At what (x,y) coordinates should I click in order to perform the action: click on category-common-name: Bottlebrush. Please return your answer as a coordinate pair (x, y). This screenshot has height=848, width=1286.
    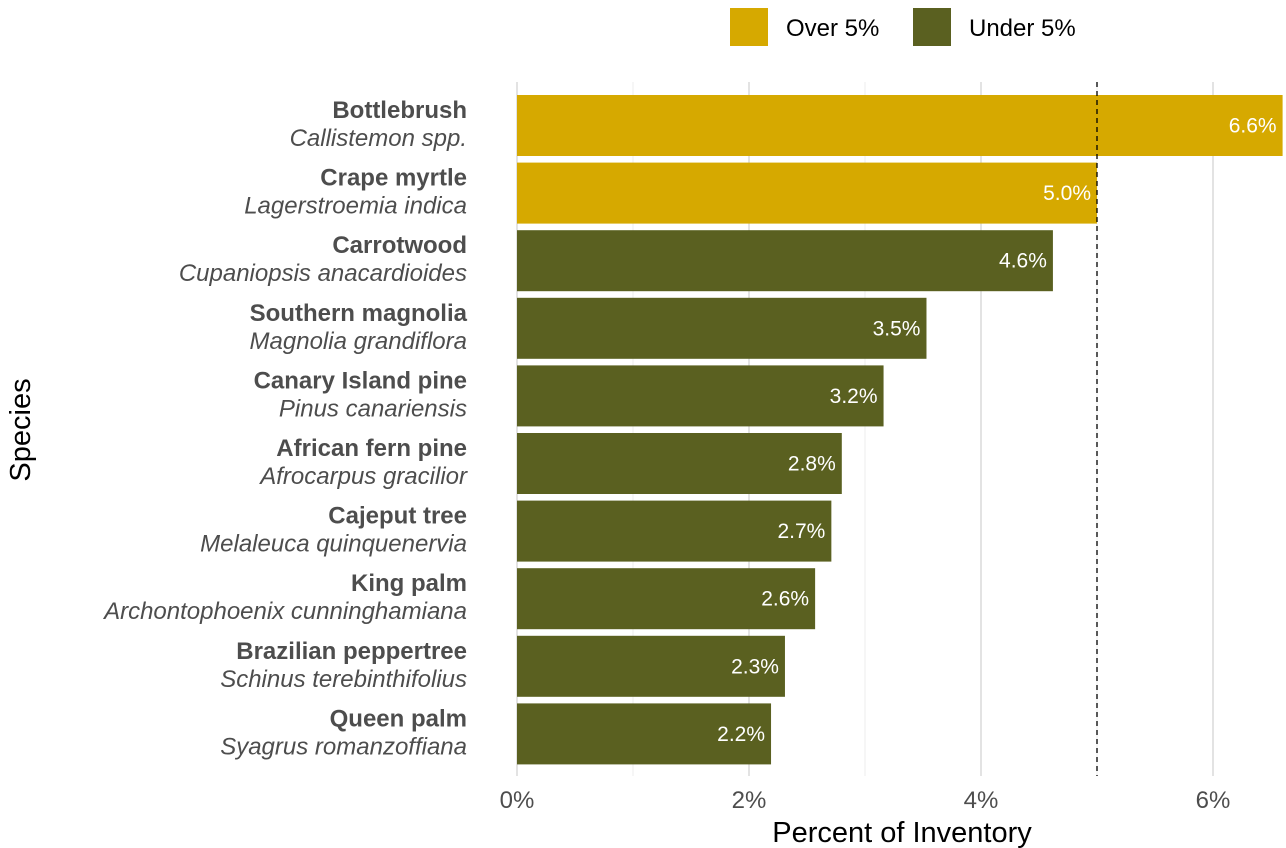
    Looking at the image, I should click on (399, 110).